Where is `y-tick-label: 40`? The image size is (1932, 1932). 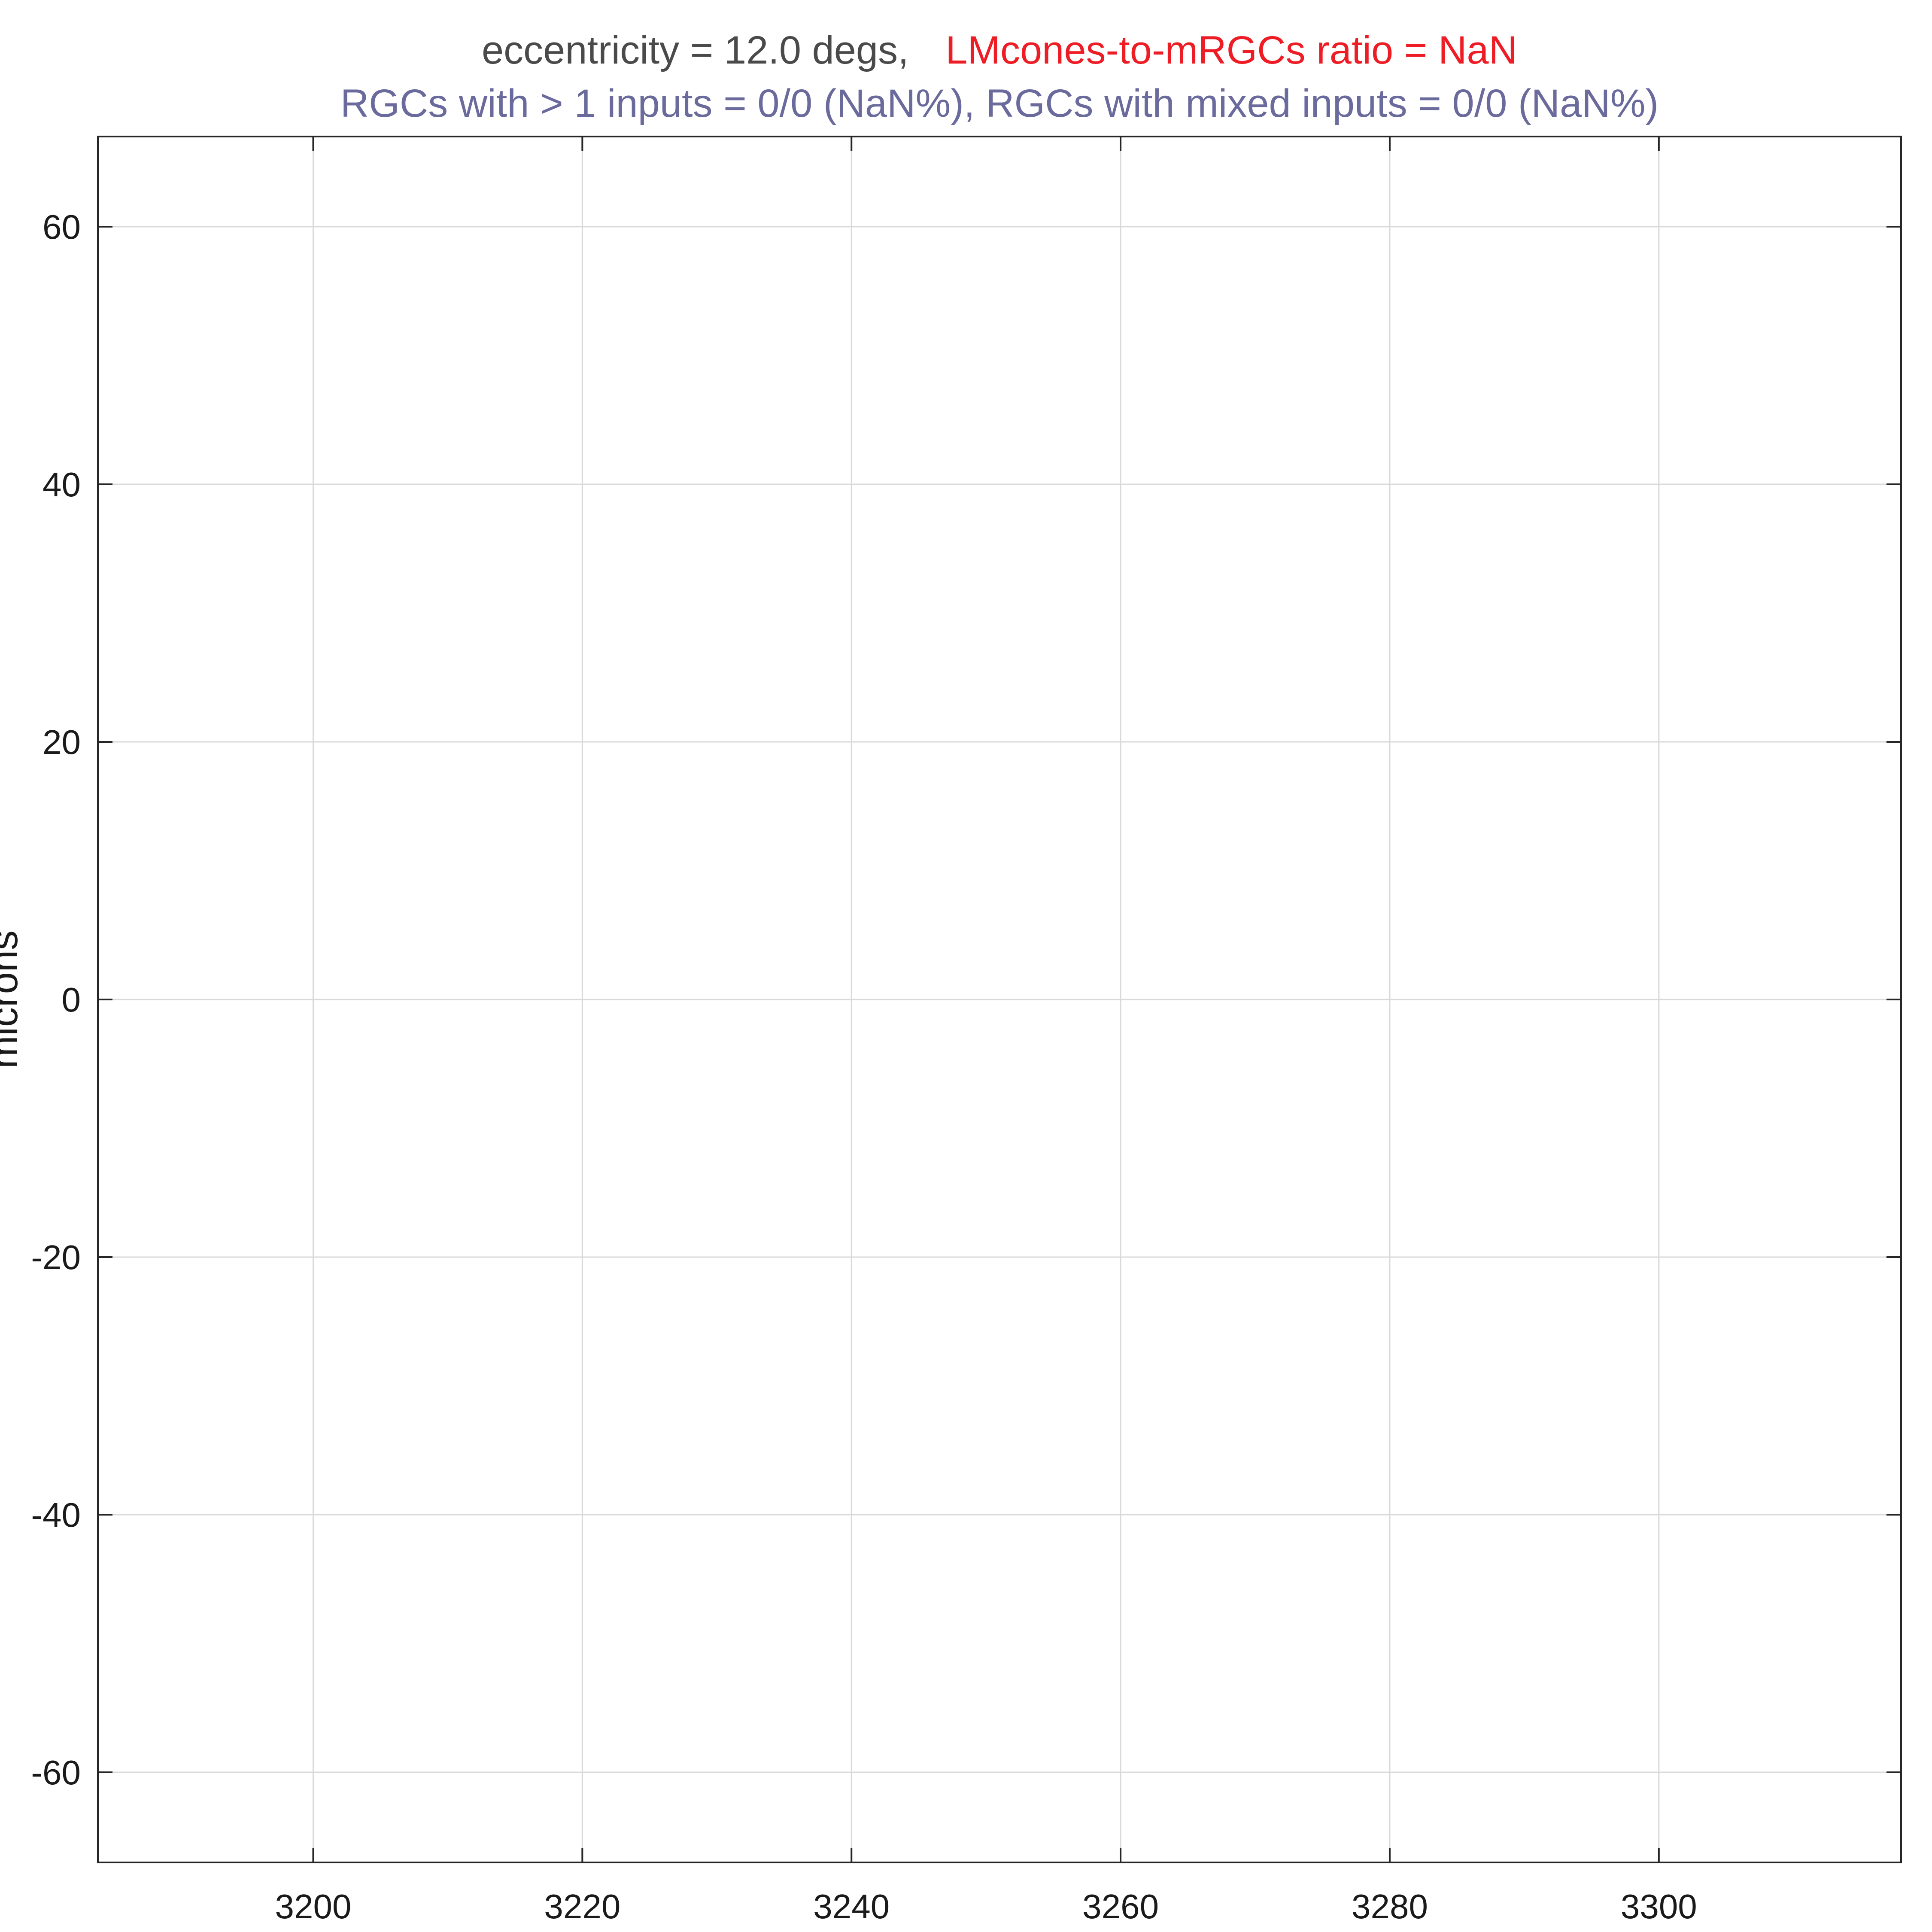 y-tick-label: 40 is located at coordinates (62, 485).